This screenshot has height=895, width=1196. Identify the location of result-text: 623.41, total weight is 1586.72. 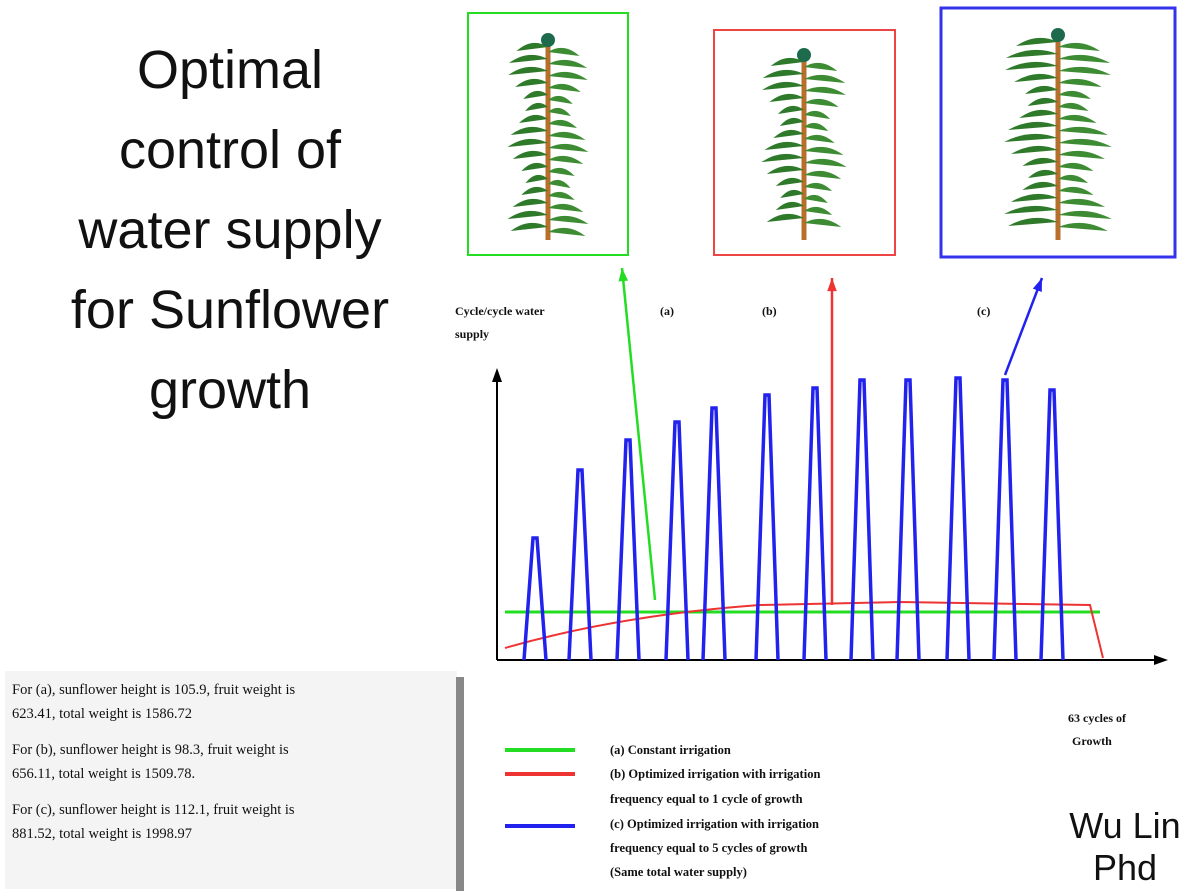
(102, 714).